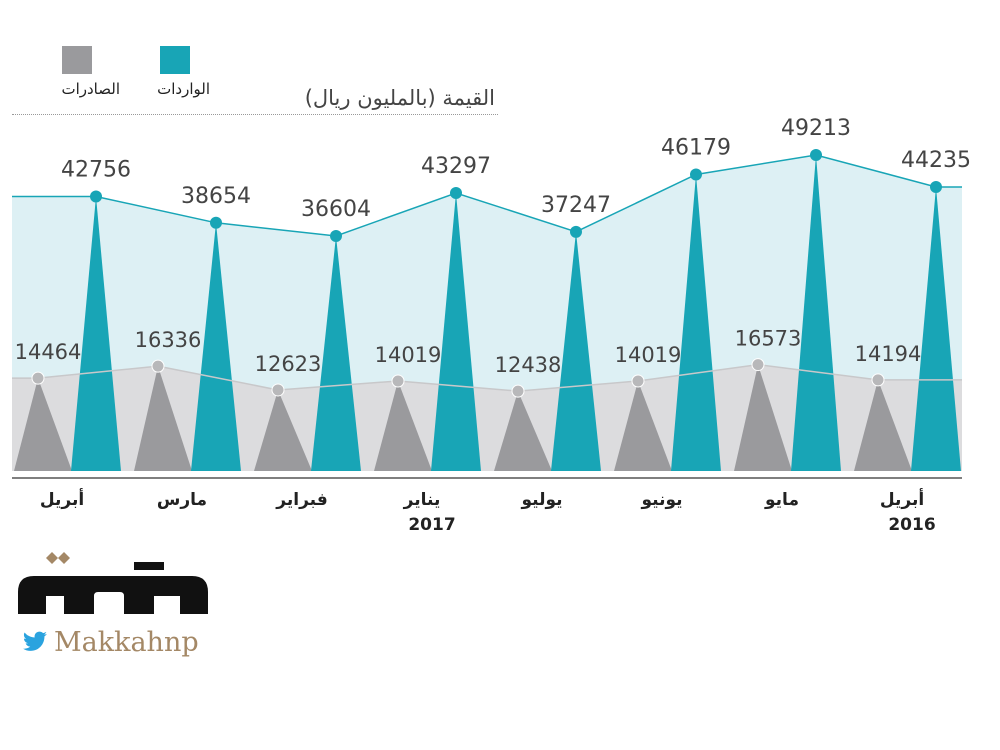  Describe the element at coordinates (336, 209) in the screenshot. I see `imports-value-label: 36604` at that location.